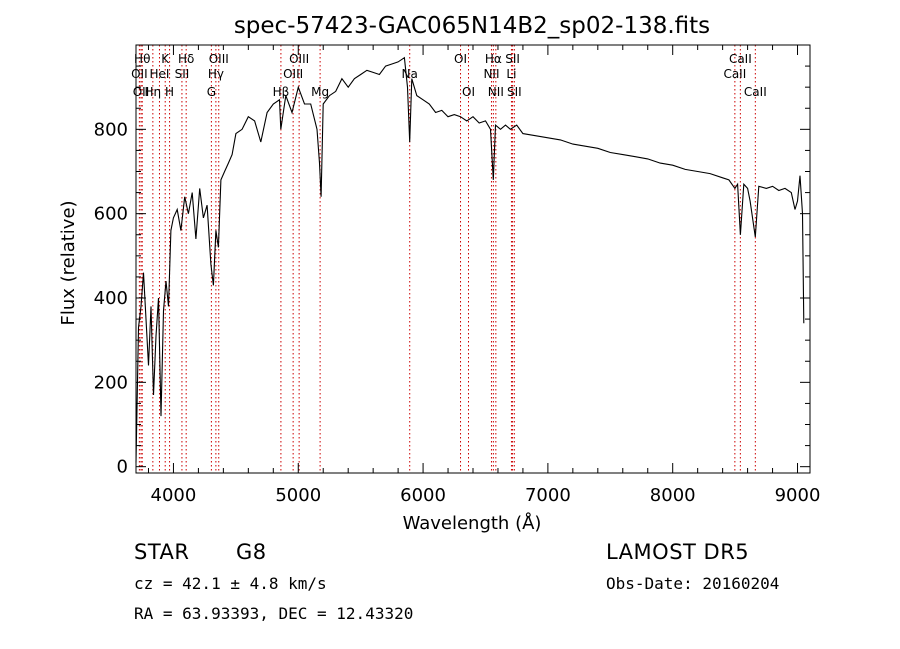  I want to click on survey-name: LAMOST DR5, so click(678, 552).